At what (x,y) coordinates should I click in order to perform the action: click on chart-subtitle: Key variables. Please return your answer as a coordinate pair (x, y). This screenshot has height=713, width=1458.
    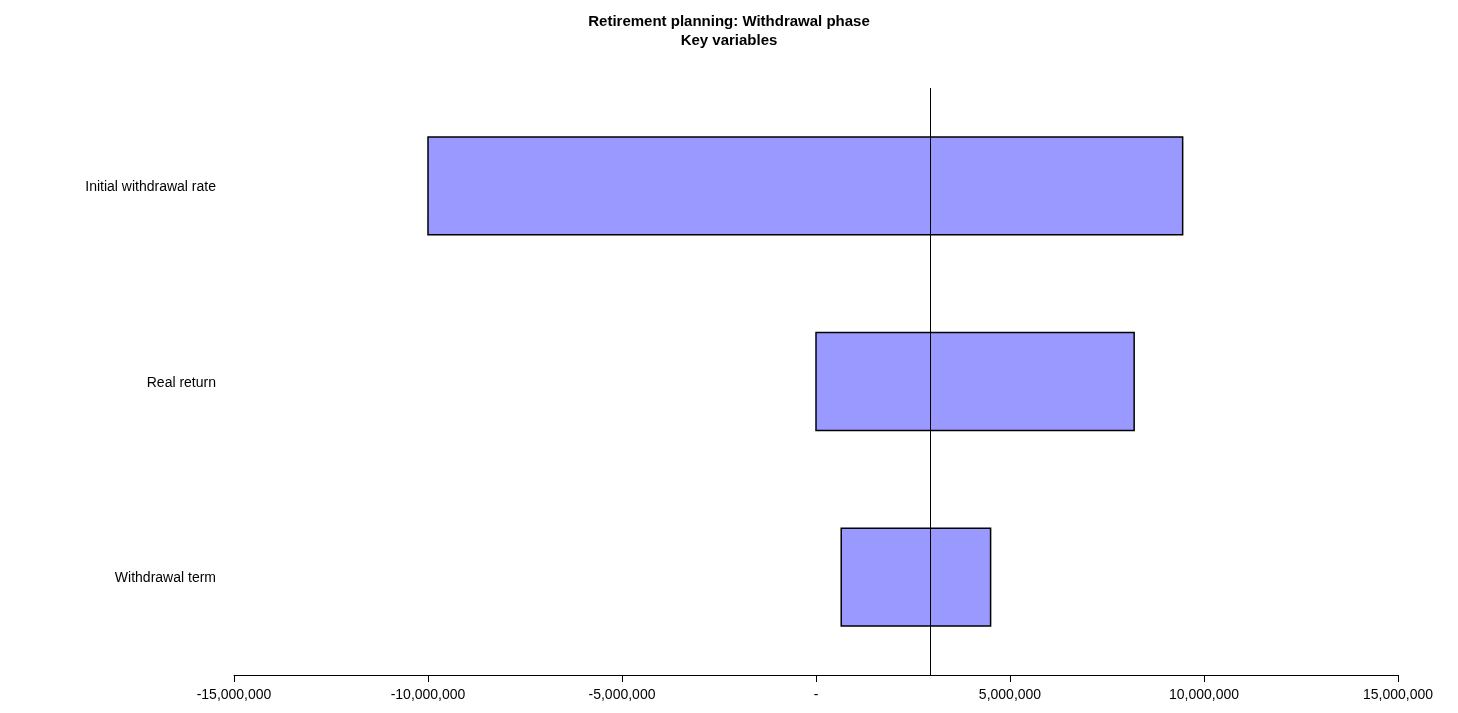
    Looking at the image, I should click on (729, 39).